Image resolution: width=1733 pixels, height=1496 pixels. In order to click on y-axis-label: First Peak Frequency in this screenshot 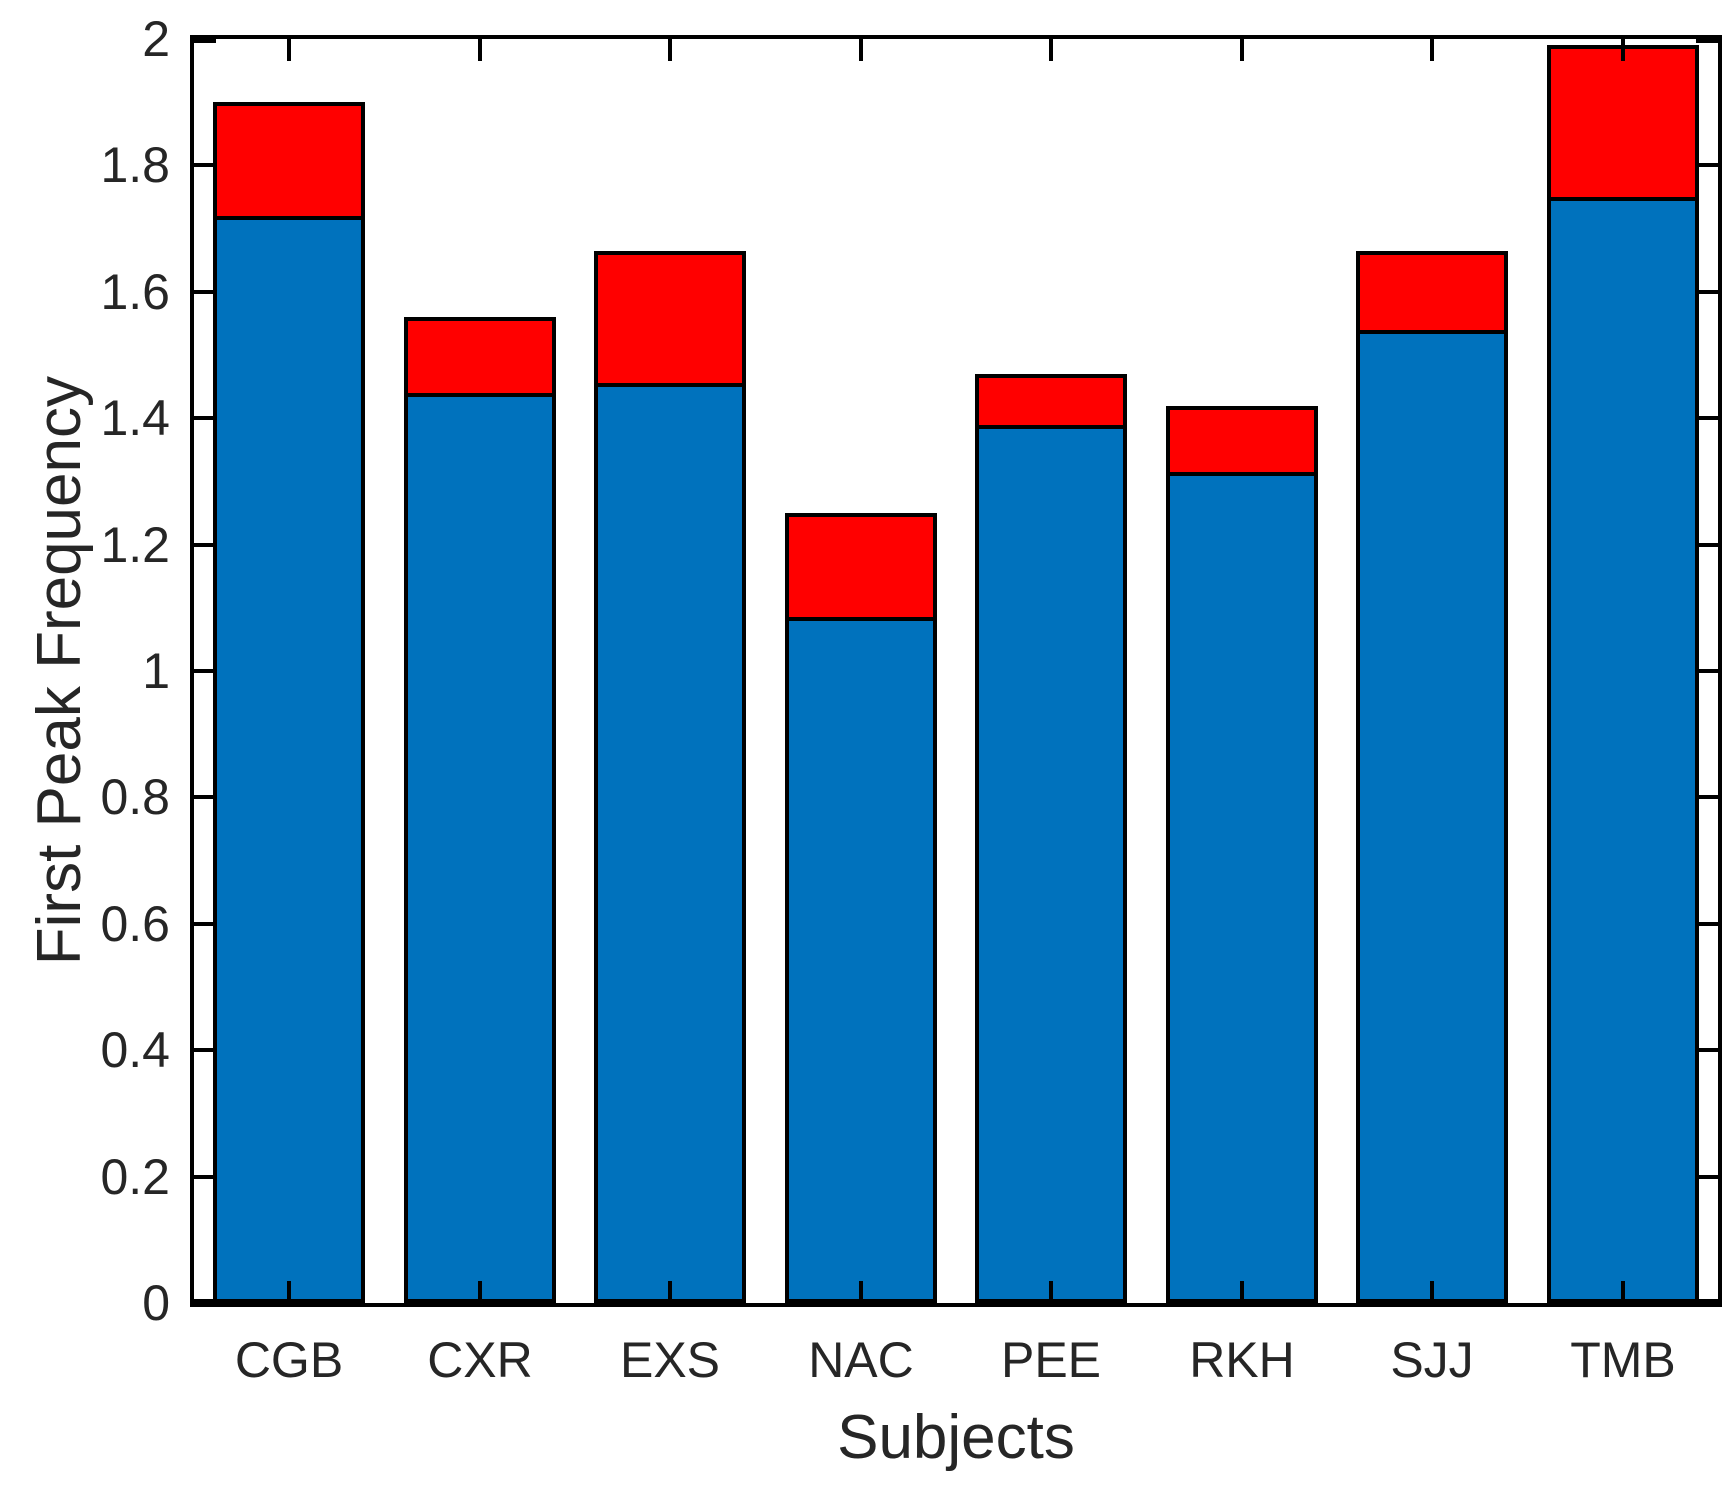, I will do `click(59, 671)`.